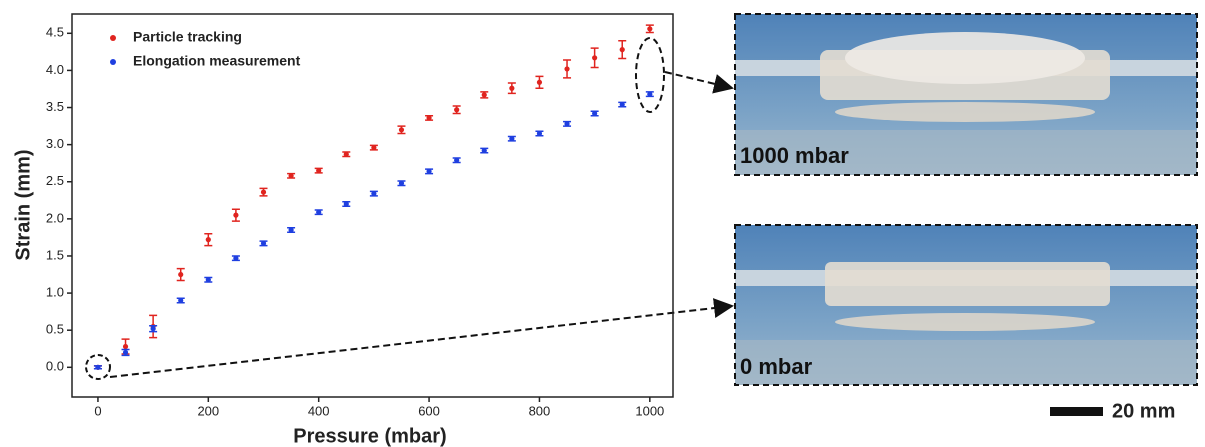 This screenshot has height=447, width=1205. Describe the element at coordinates (55, 329) in the screenshot. I see `y-tick-label: 0.5` at that location.